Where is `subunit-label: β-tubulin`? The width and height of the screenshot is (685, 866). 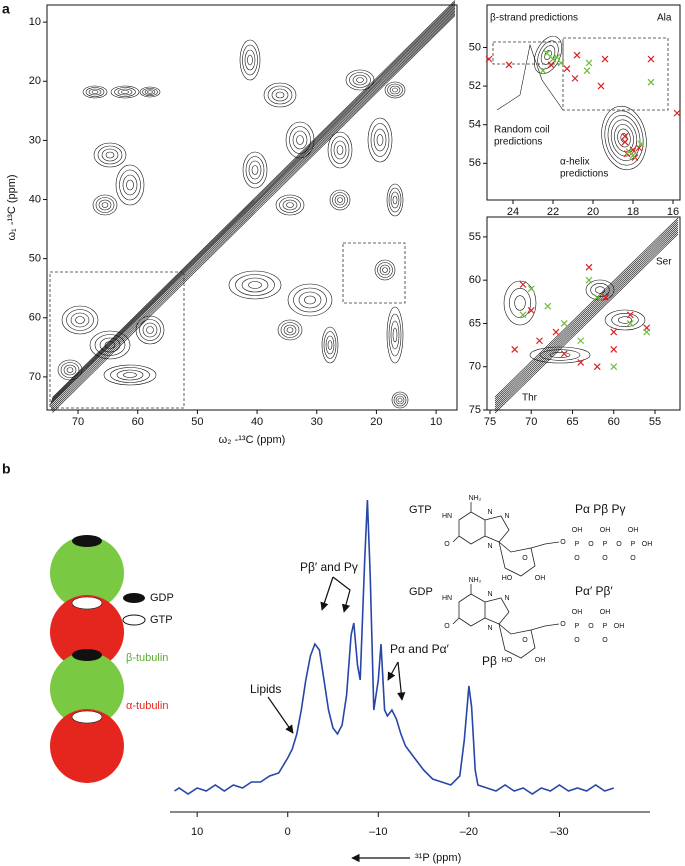
subunit-label: β-tubulin is located at coordinates (147, 658).